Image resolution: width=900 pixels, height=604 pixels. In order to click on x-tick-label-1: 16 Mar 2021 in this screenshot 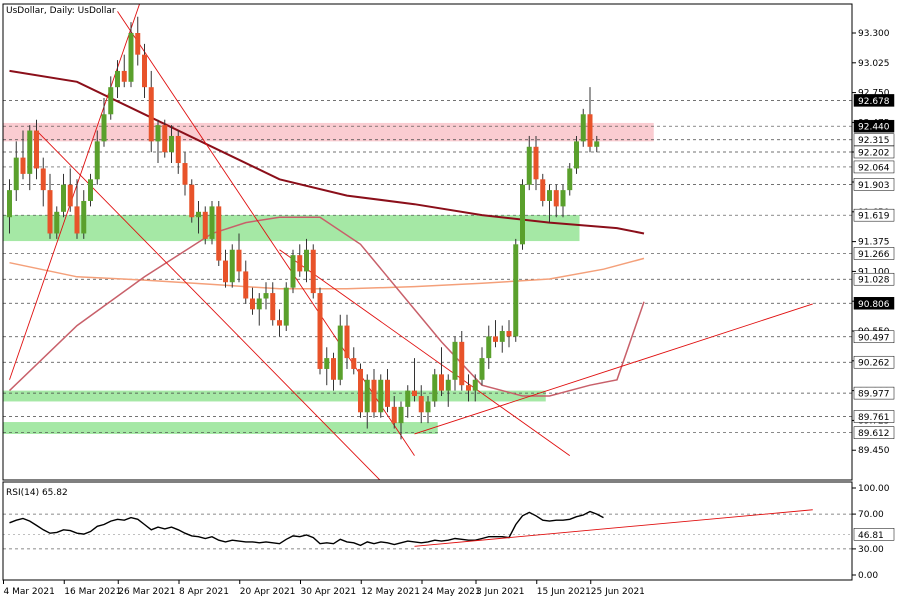, I will do `click(92, 592)`.